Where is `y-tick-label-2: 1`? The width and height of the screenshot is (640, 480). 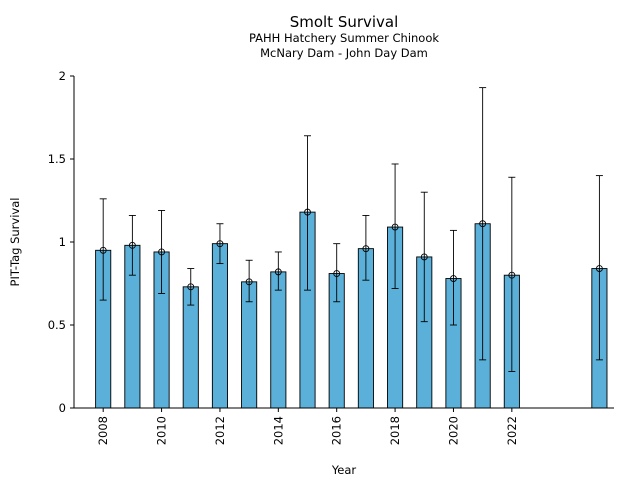
y-tick-label-2: 1 is located at coordinates (62, 242).